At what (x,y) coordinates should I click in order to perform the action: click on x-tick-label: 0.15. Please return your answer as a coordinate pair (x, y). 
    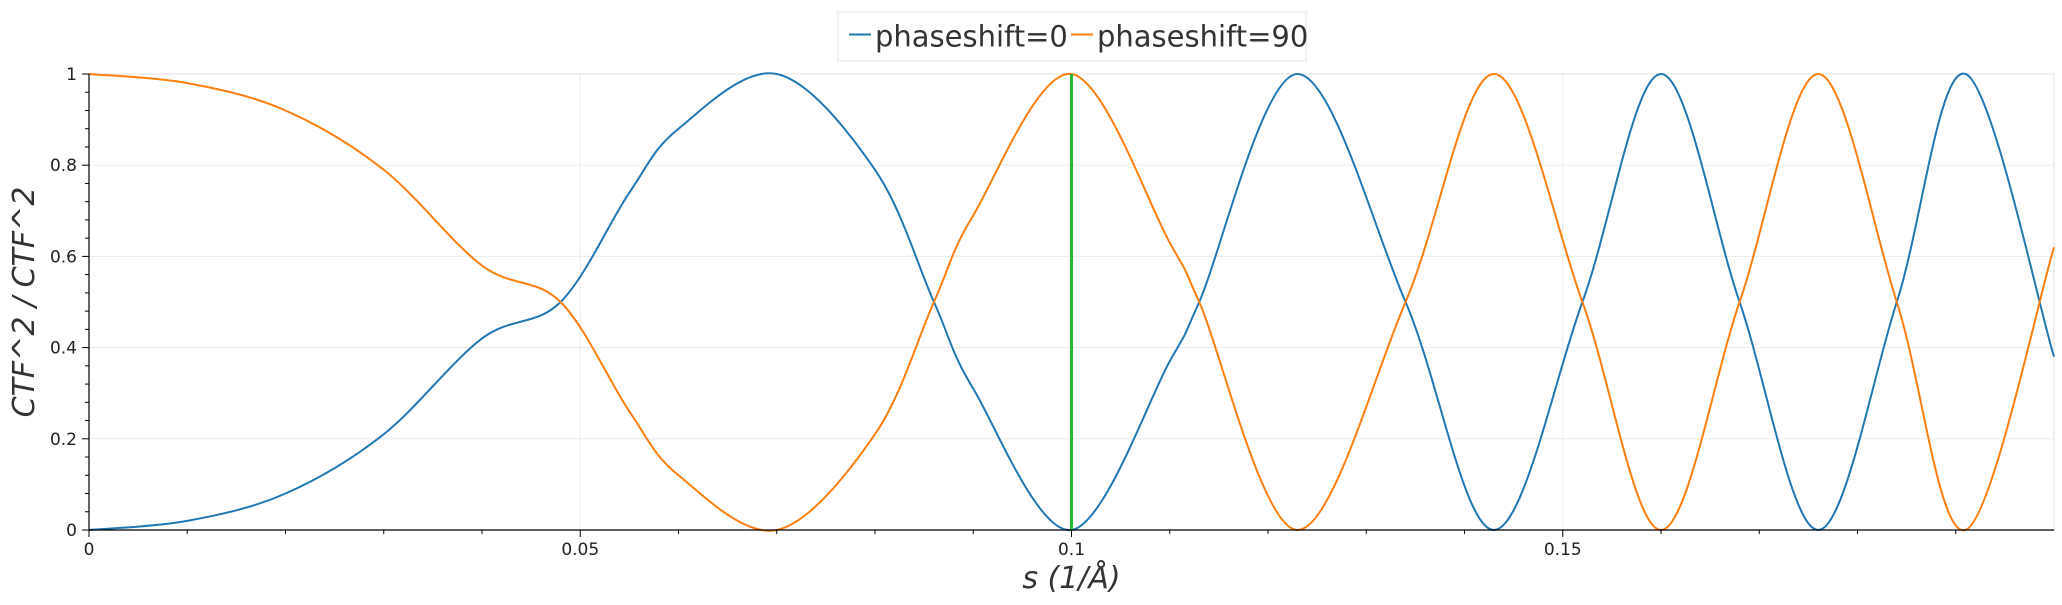
    Looking at the image, I should click on (1563, 550).